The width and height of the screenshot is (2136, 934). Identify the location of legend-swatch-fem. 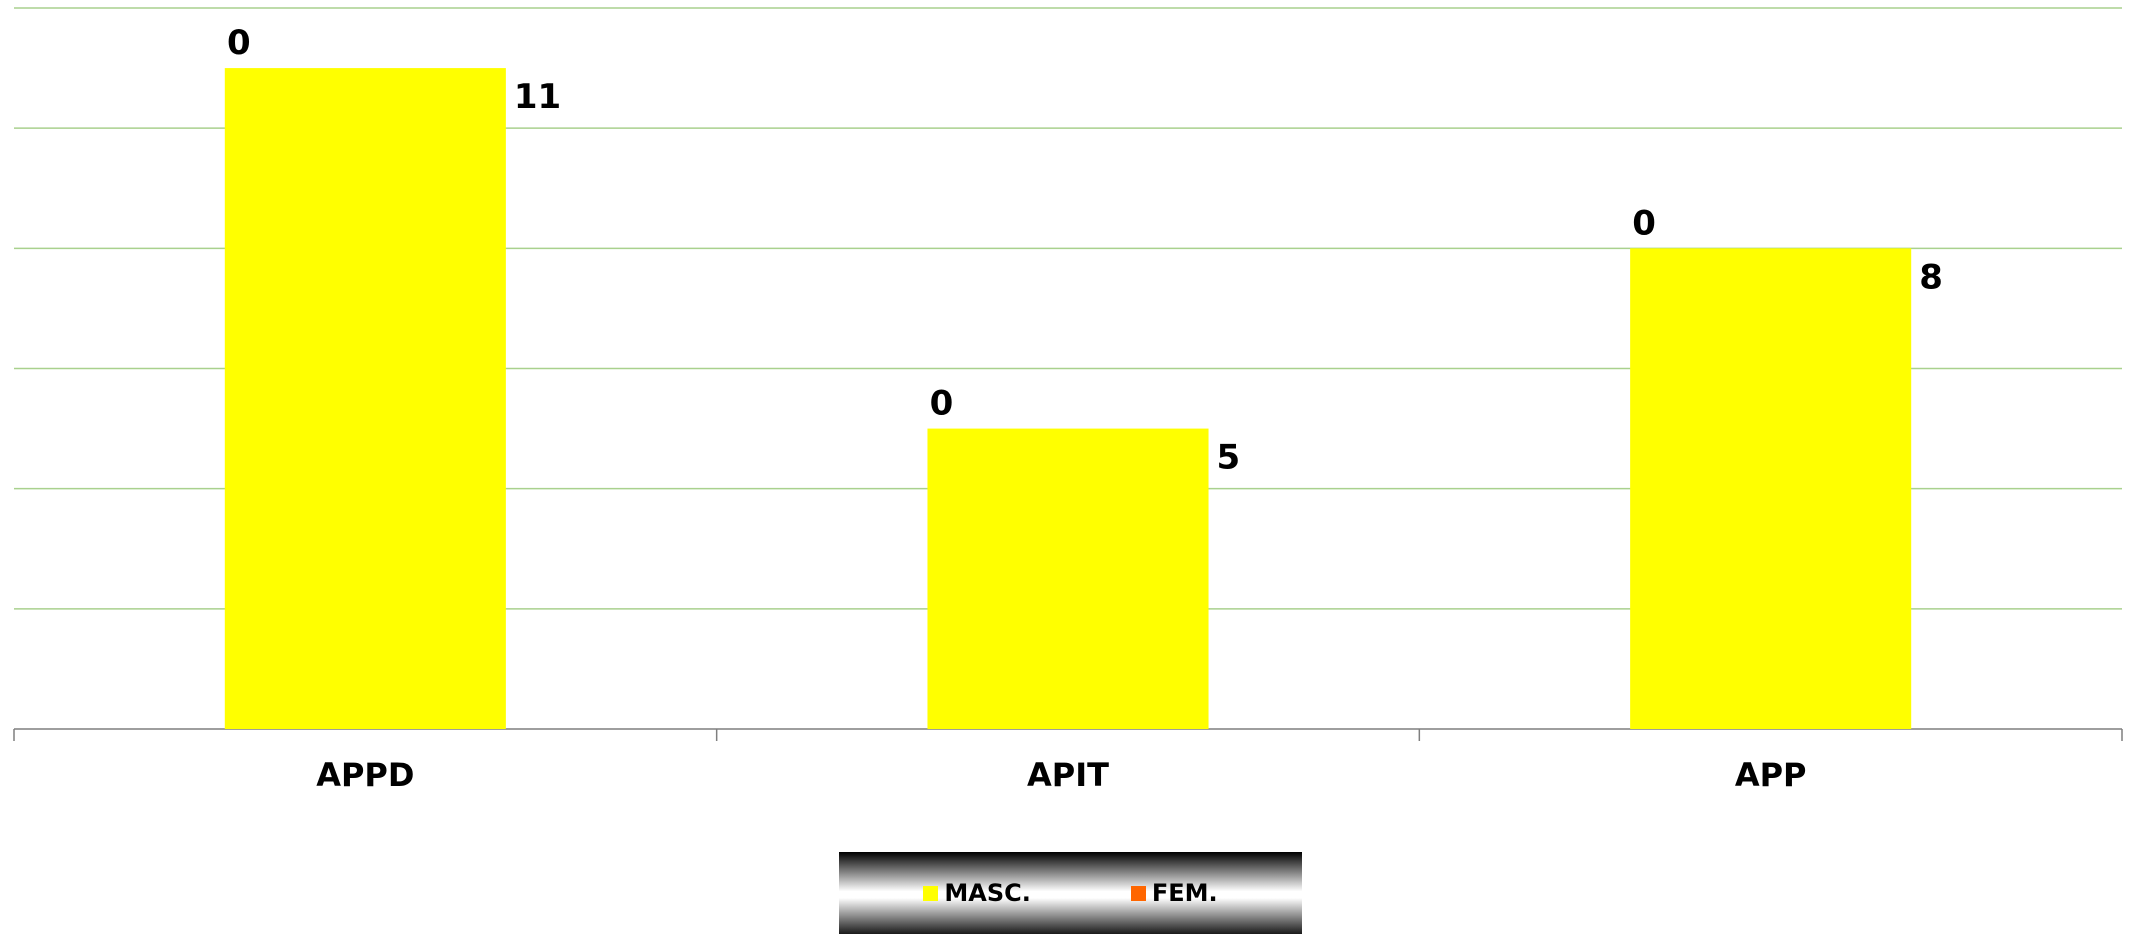
(1138, 893).